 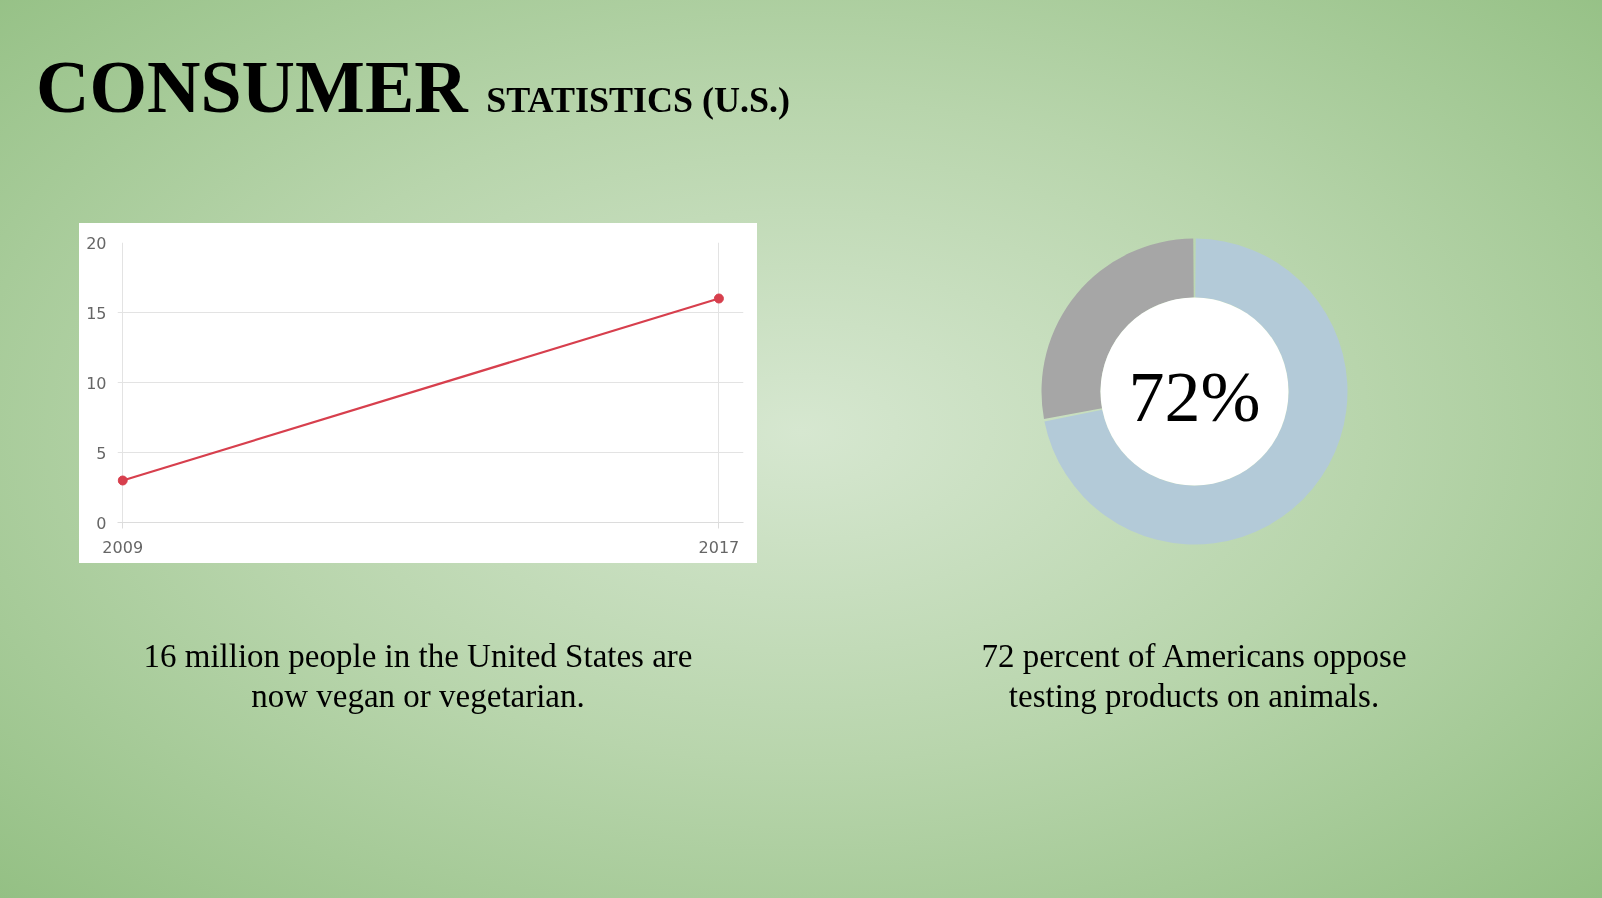 I want to click on y-tick-label: 10, so click(x=96, y=383).